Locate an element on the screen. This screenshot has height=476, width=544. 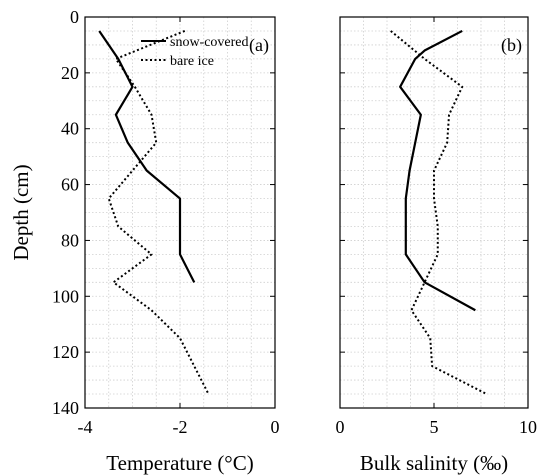
x-tick-label: 5 is located at coordinates (434, 427).